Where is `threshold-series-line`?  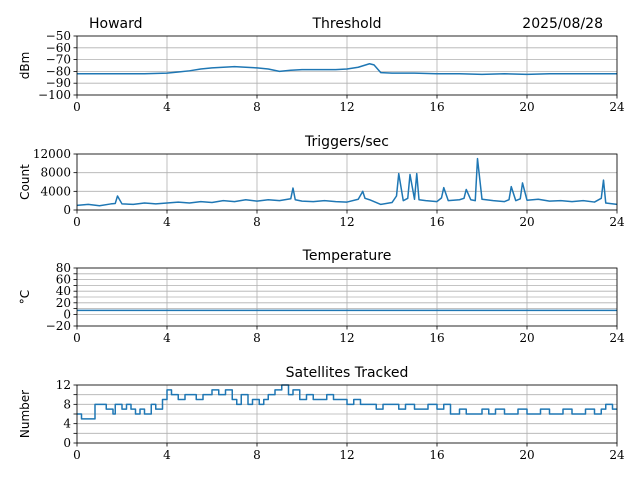
threshold-series-line is located at coordinates (347, 69).